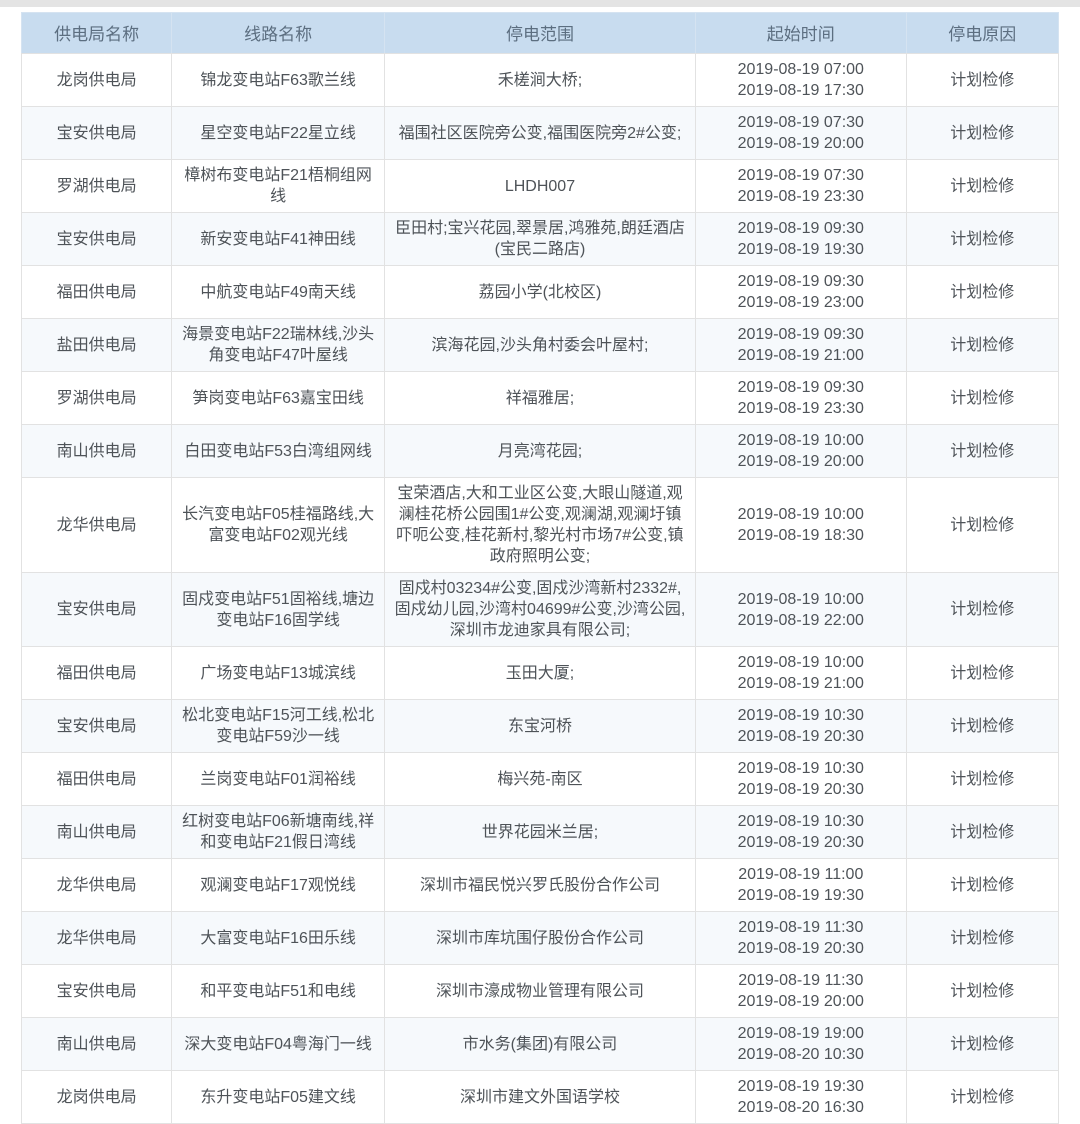  I want to click on cell-line: 白田变电站F53白湾组网线, so click(278, 451).